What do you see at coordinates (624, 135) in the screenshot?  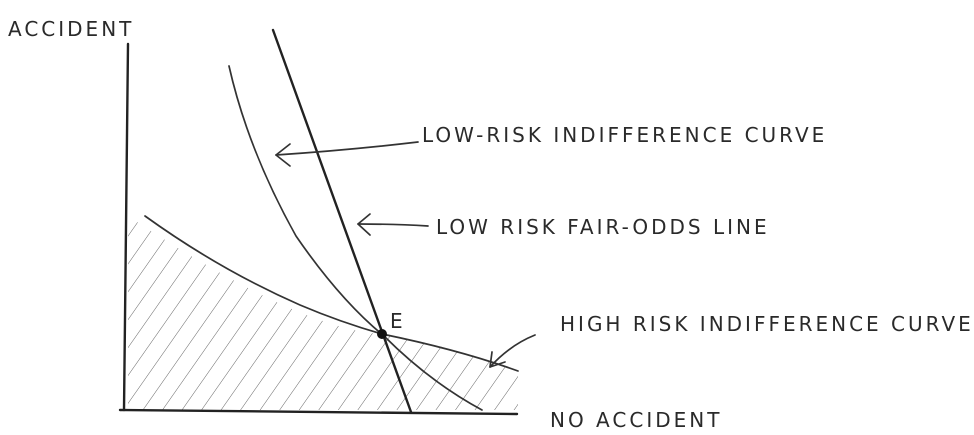 I see `low-risk-indifference-label: LOW-RISK INDIFFERENCE CURVE` at bounding box center [624, 135].